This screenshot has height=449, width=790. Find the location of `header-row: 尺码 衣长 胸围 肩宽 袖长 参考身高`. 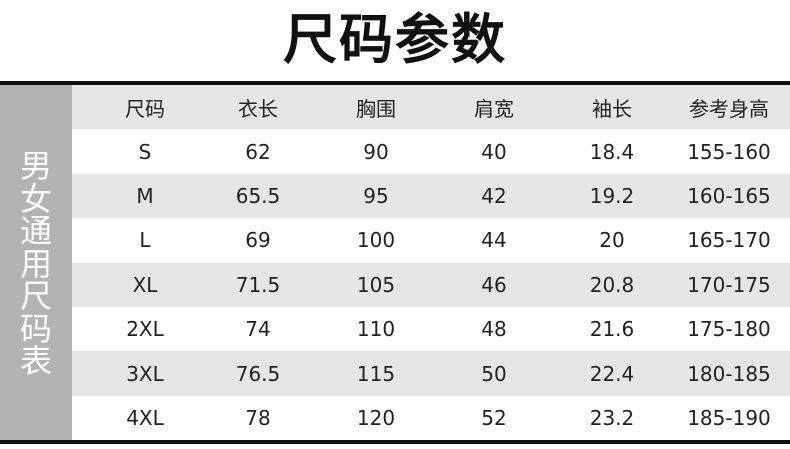

header-row: 尺码 衣长 胸围 肩宽 袖长 参考身高 is located at coordinates (431, 107).